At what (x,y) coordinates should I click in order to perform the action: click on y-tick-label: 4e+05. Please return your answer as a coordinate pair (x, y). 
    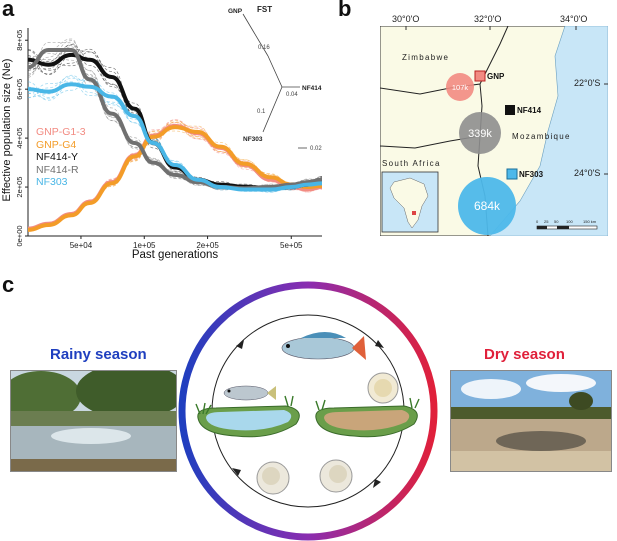
    Looking at the image, I should click on (19, 138).